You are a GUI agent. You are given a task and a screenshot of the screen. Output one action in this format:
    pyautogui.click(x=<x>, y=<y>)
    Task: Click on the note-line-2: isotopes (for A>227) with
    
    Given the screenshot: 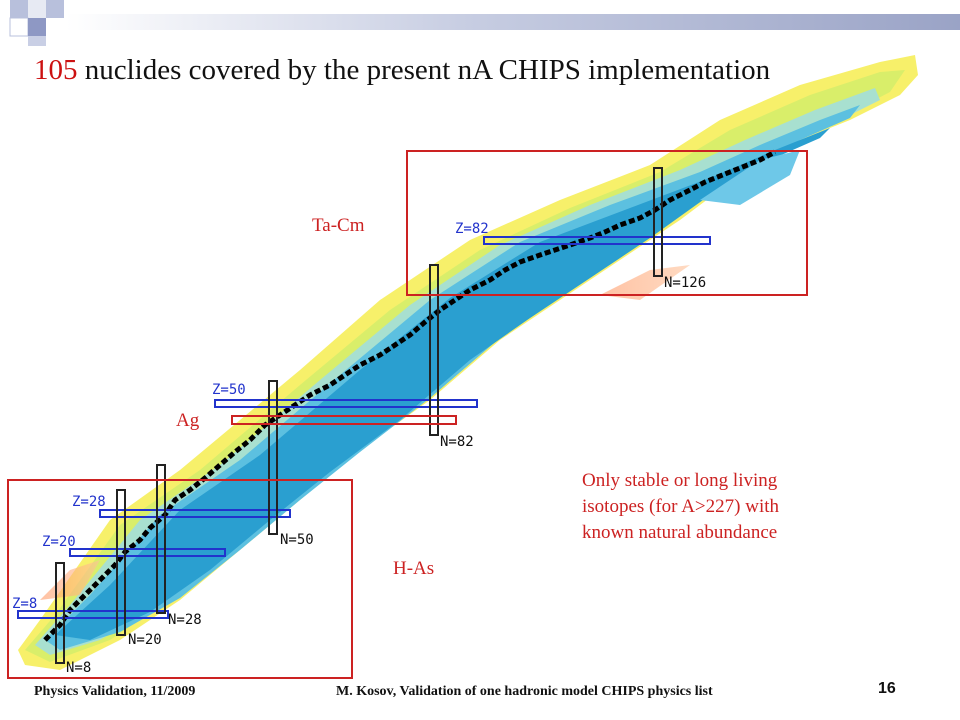 What is the action you would take?
    pyautogui.click(x=681, y=506)
    